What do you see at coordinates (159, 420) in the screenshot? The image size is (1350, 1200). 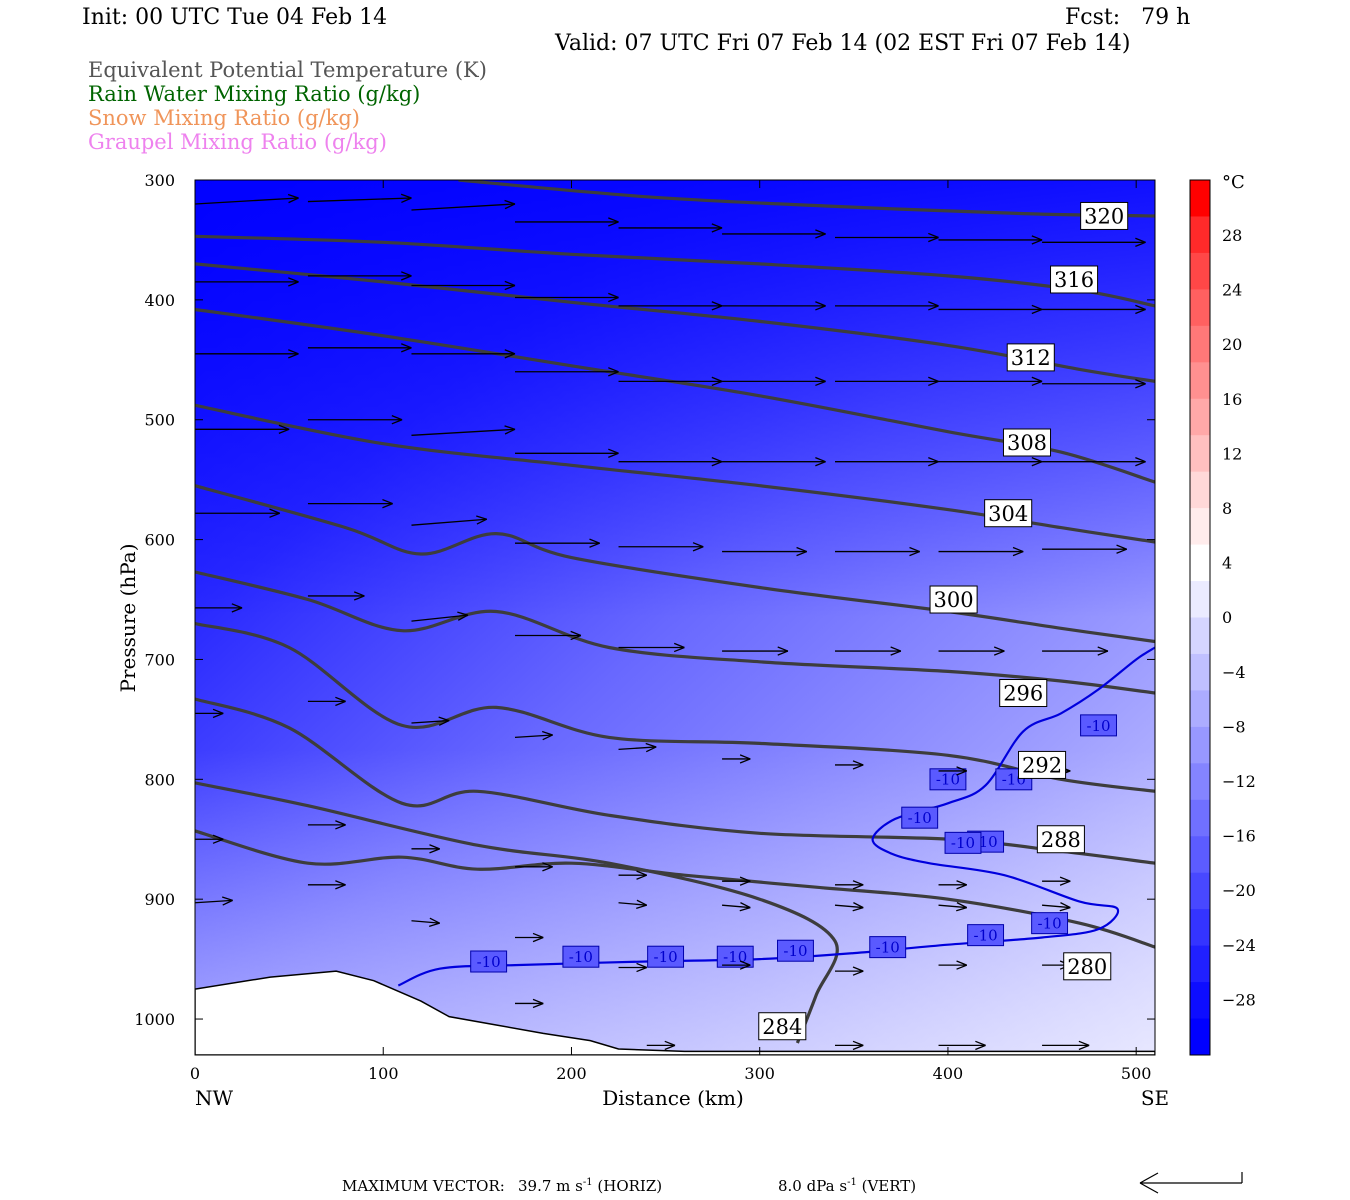 I see `y-tick-label-500: 500` at bounding box center [159, 420].